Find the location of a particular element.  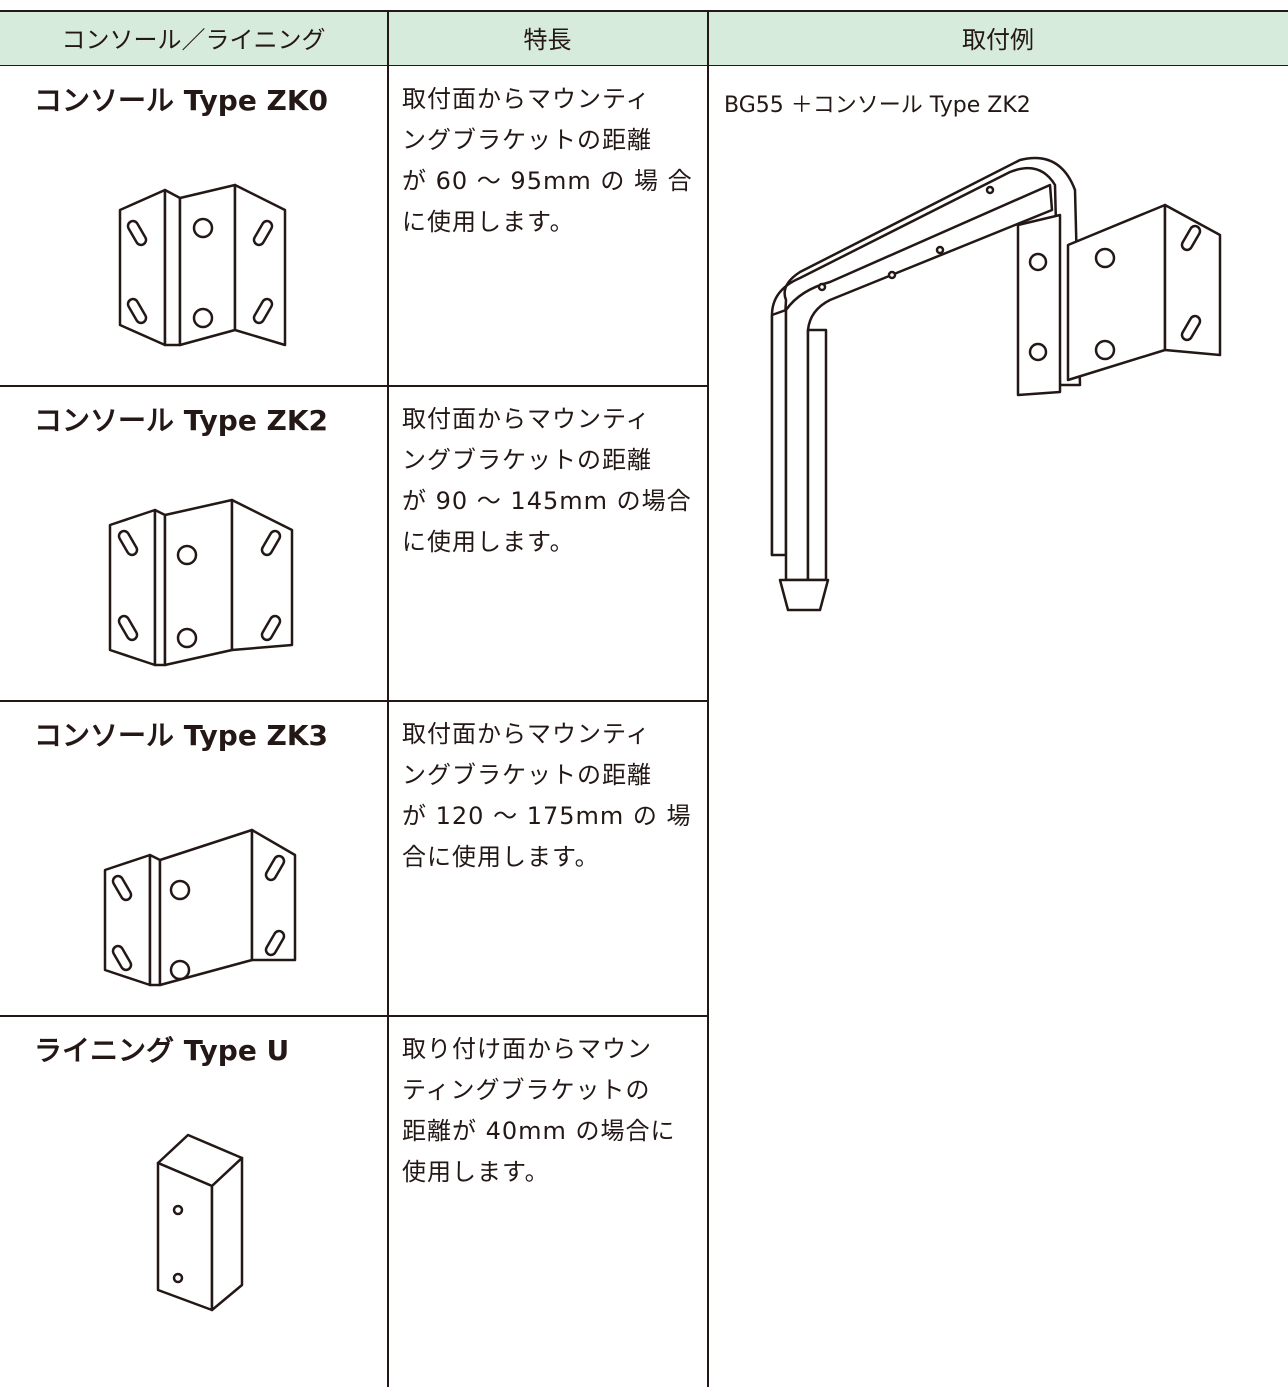

example-caption: BG55 ＋コンソール Type ZK2 is located at coordinates (877, 105).